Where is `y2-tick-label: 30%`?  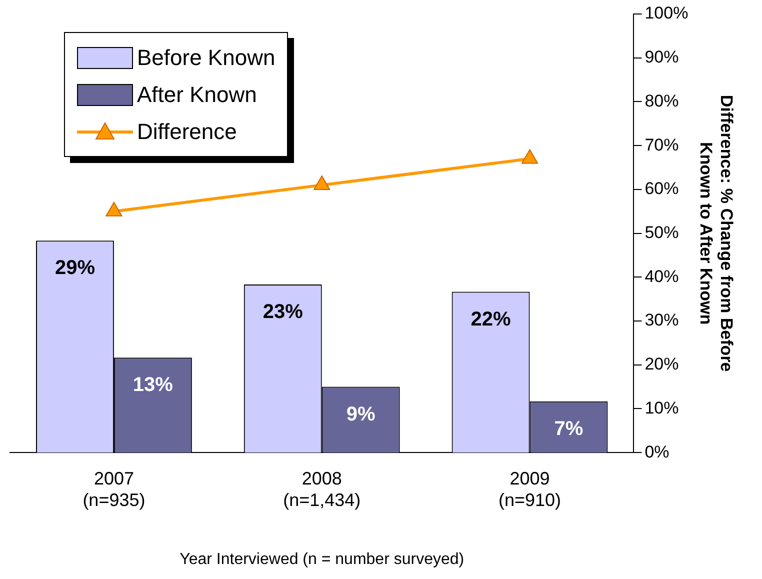 y2-tick-label: 30% is located at coordinates (661, 320).